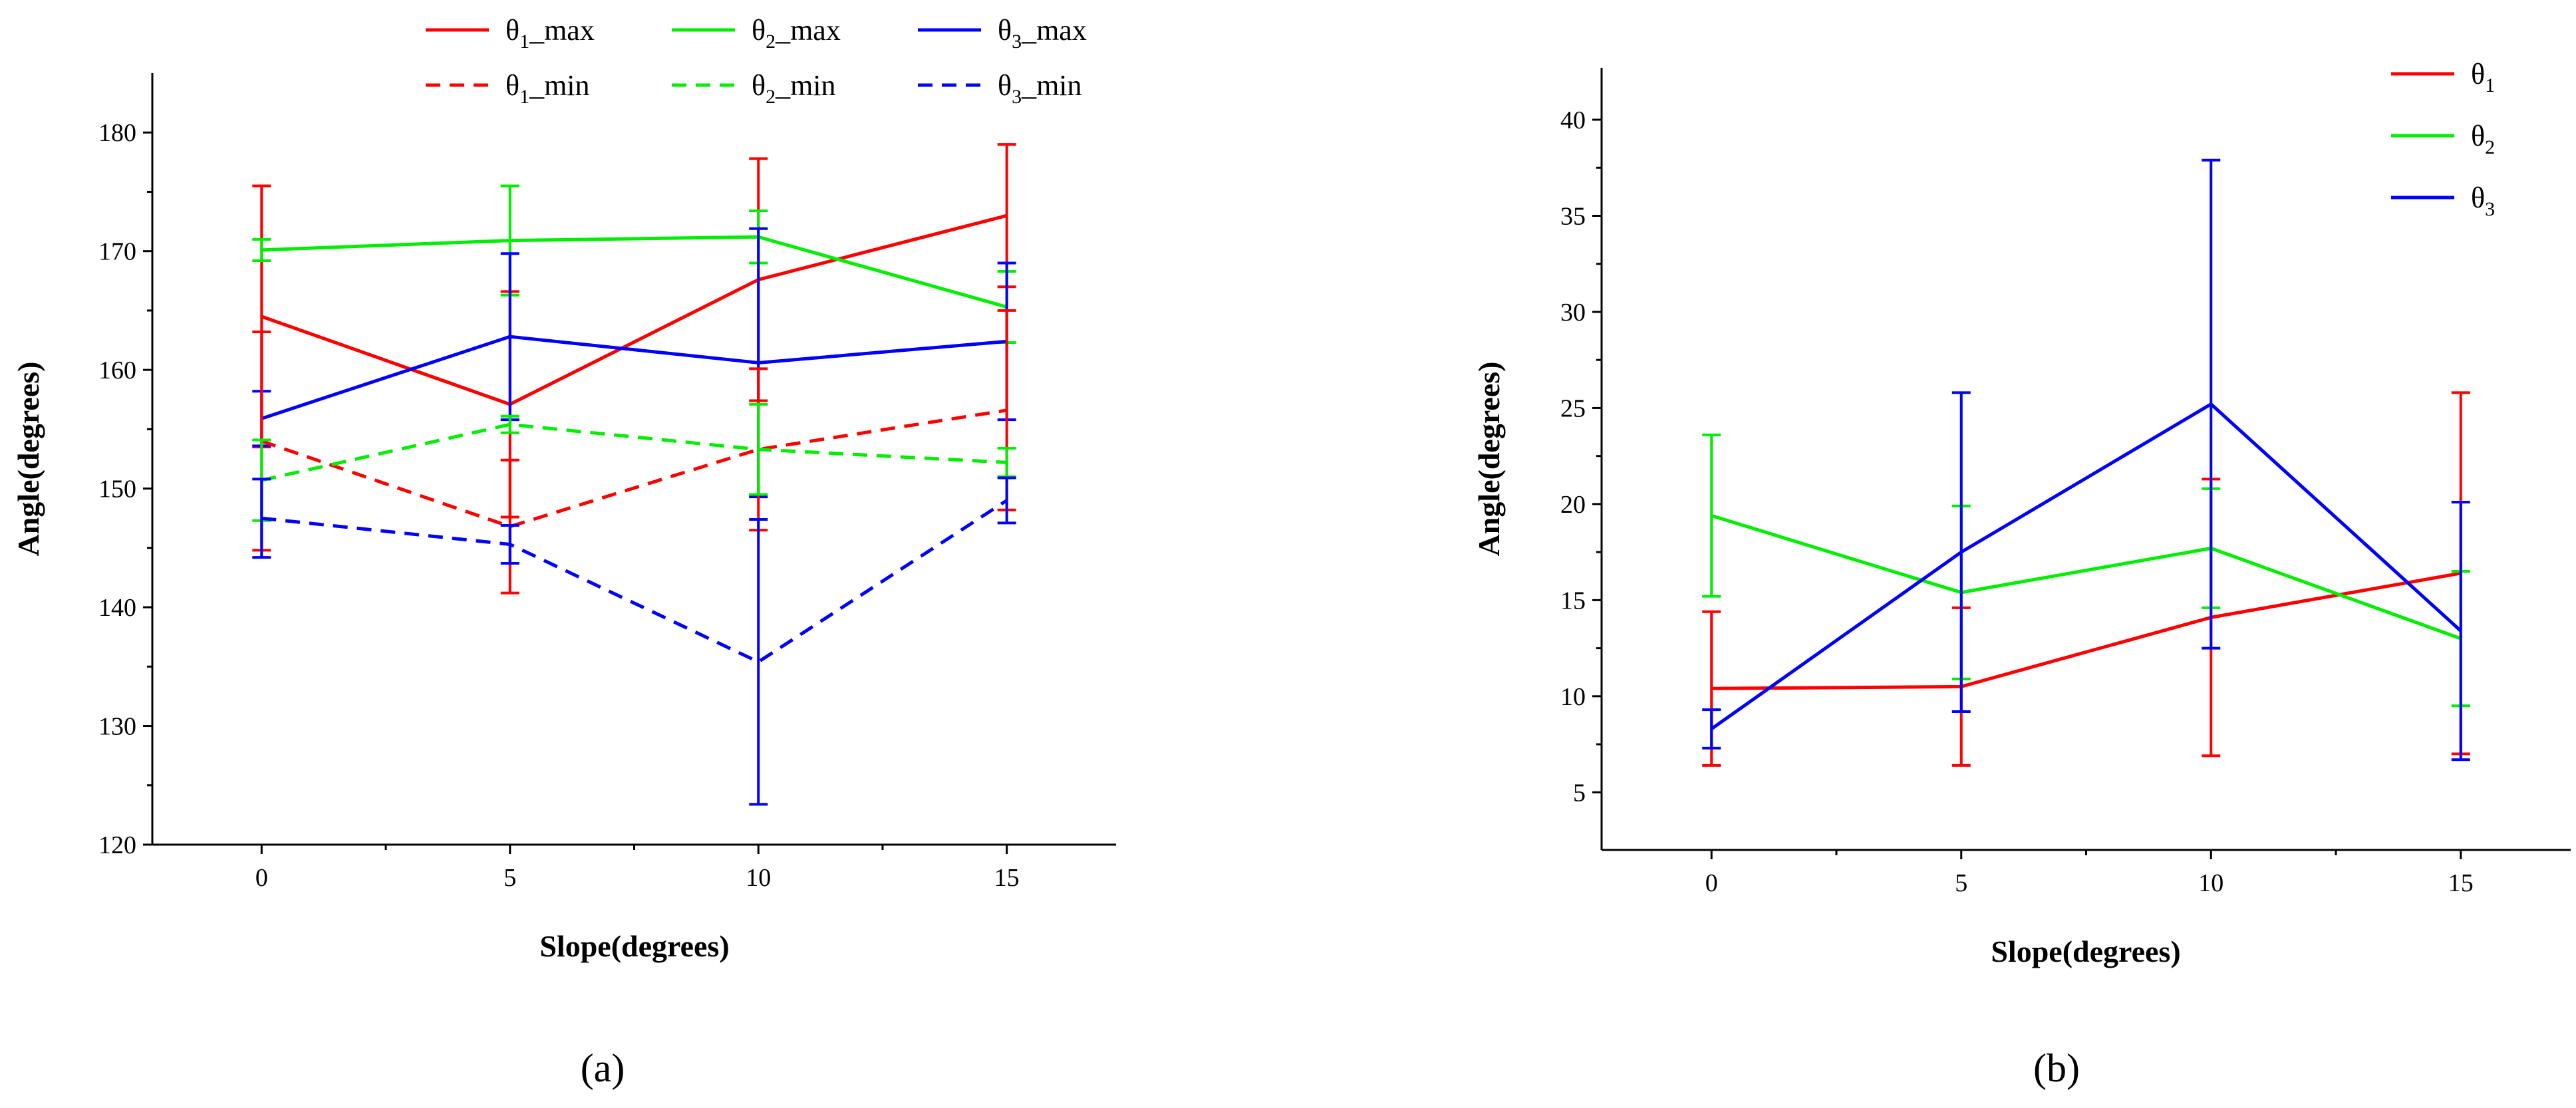 The height and width of the screenshot is (1108, 2576). Describe the element at coordinates (634, 946) in the screenshot. I see `x-axis-title-a: Slope(degrees)` at that location.